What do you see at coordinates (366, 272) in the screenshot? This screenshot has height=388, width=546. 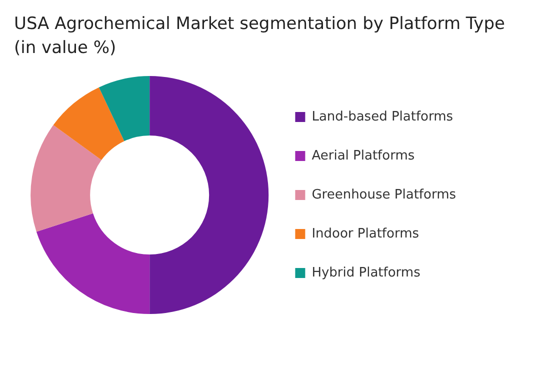 I see `legend-label: Hybrid Platforms` at bounding box center [366, 272].